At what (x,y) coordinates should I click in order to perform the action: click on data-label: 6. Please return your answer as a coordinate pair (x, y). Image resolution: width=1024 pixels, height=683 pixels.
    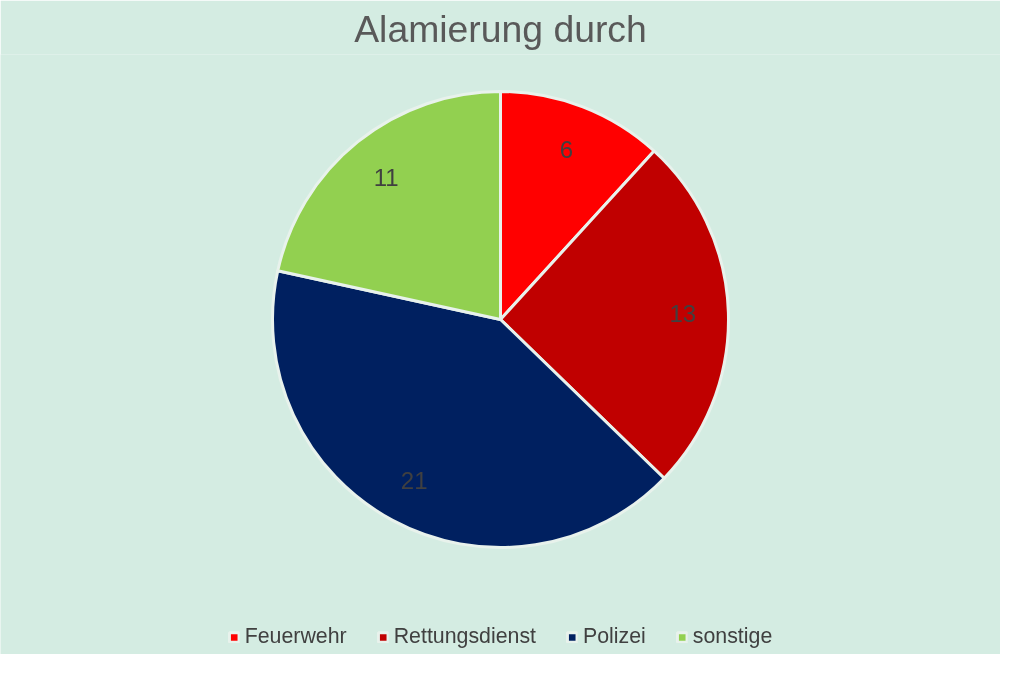
    Looking at the image, I should click on (566, 149).